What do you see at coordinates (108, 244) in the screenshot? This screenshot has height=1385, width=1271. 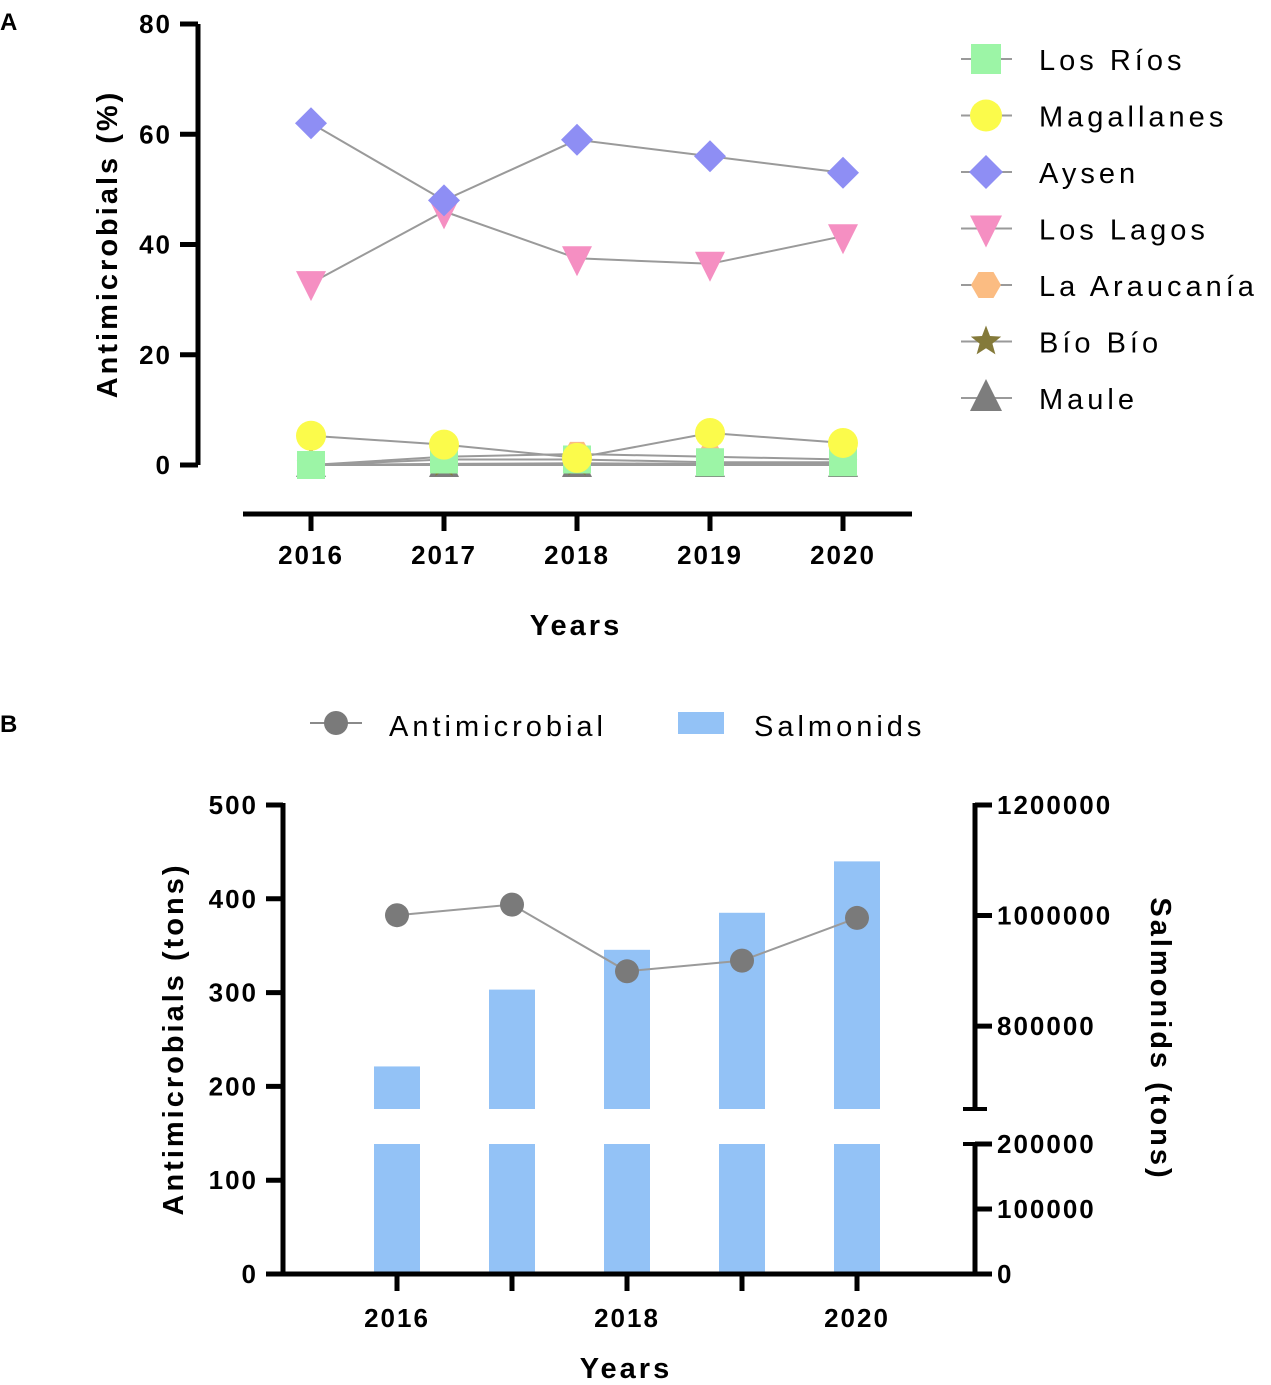 I see `panel-a-y-axis-label: Antimicrobials (%)` at bounding box center [108, 244].